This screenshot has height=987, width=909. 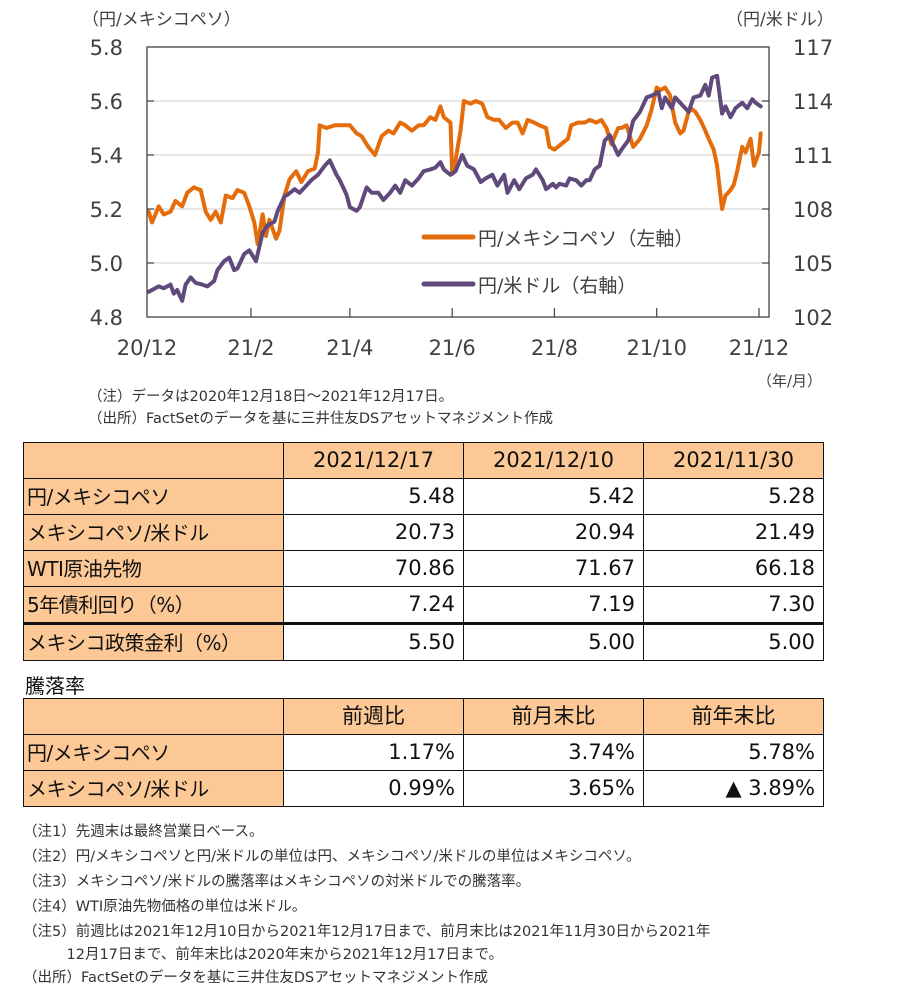 I want to click on table-header-row: 前週比 前月末比 前年末比, so click(x=423, y=716).